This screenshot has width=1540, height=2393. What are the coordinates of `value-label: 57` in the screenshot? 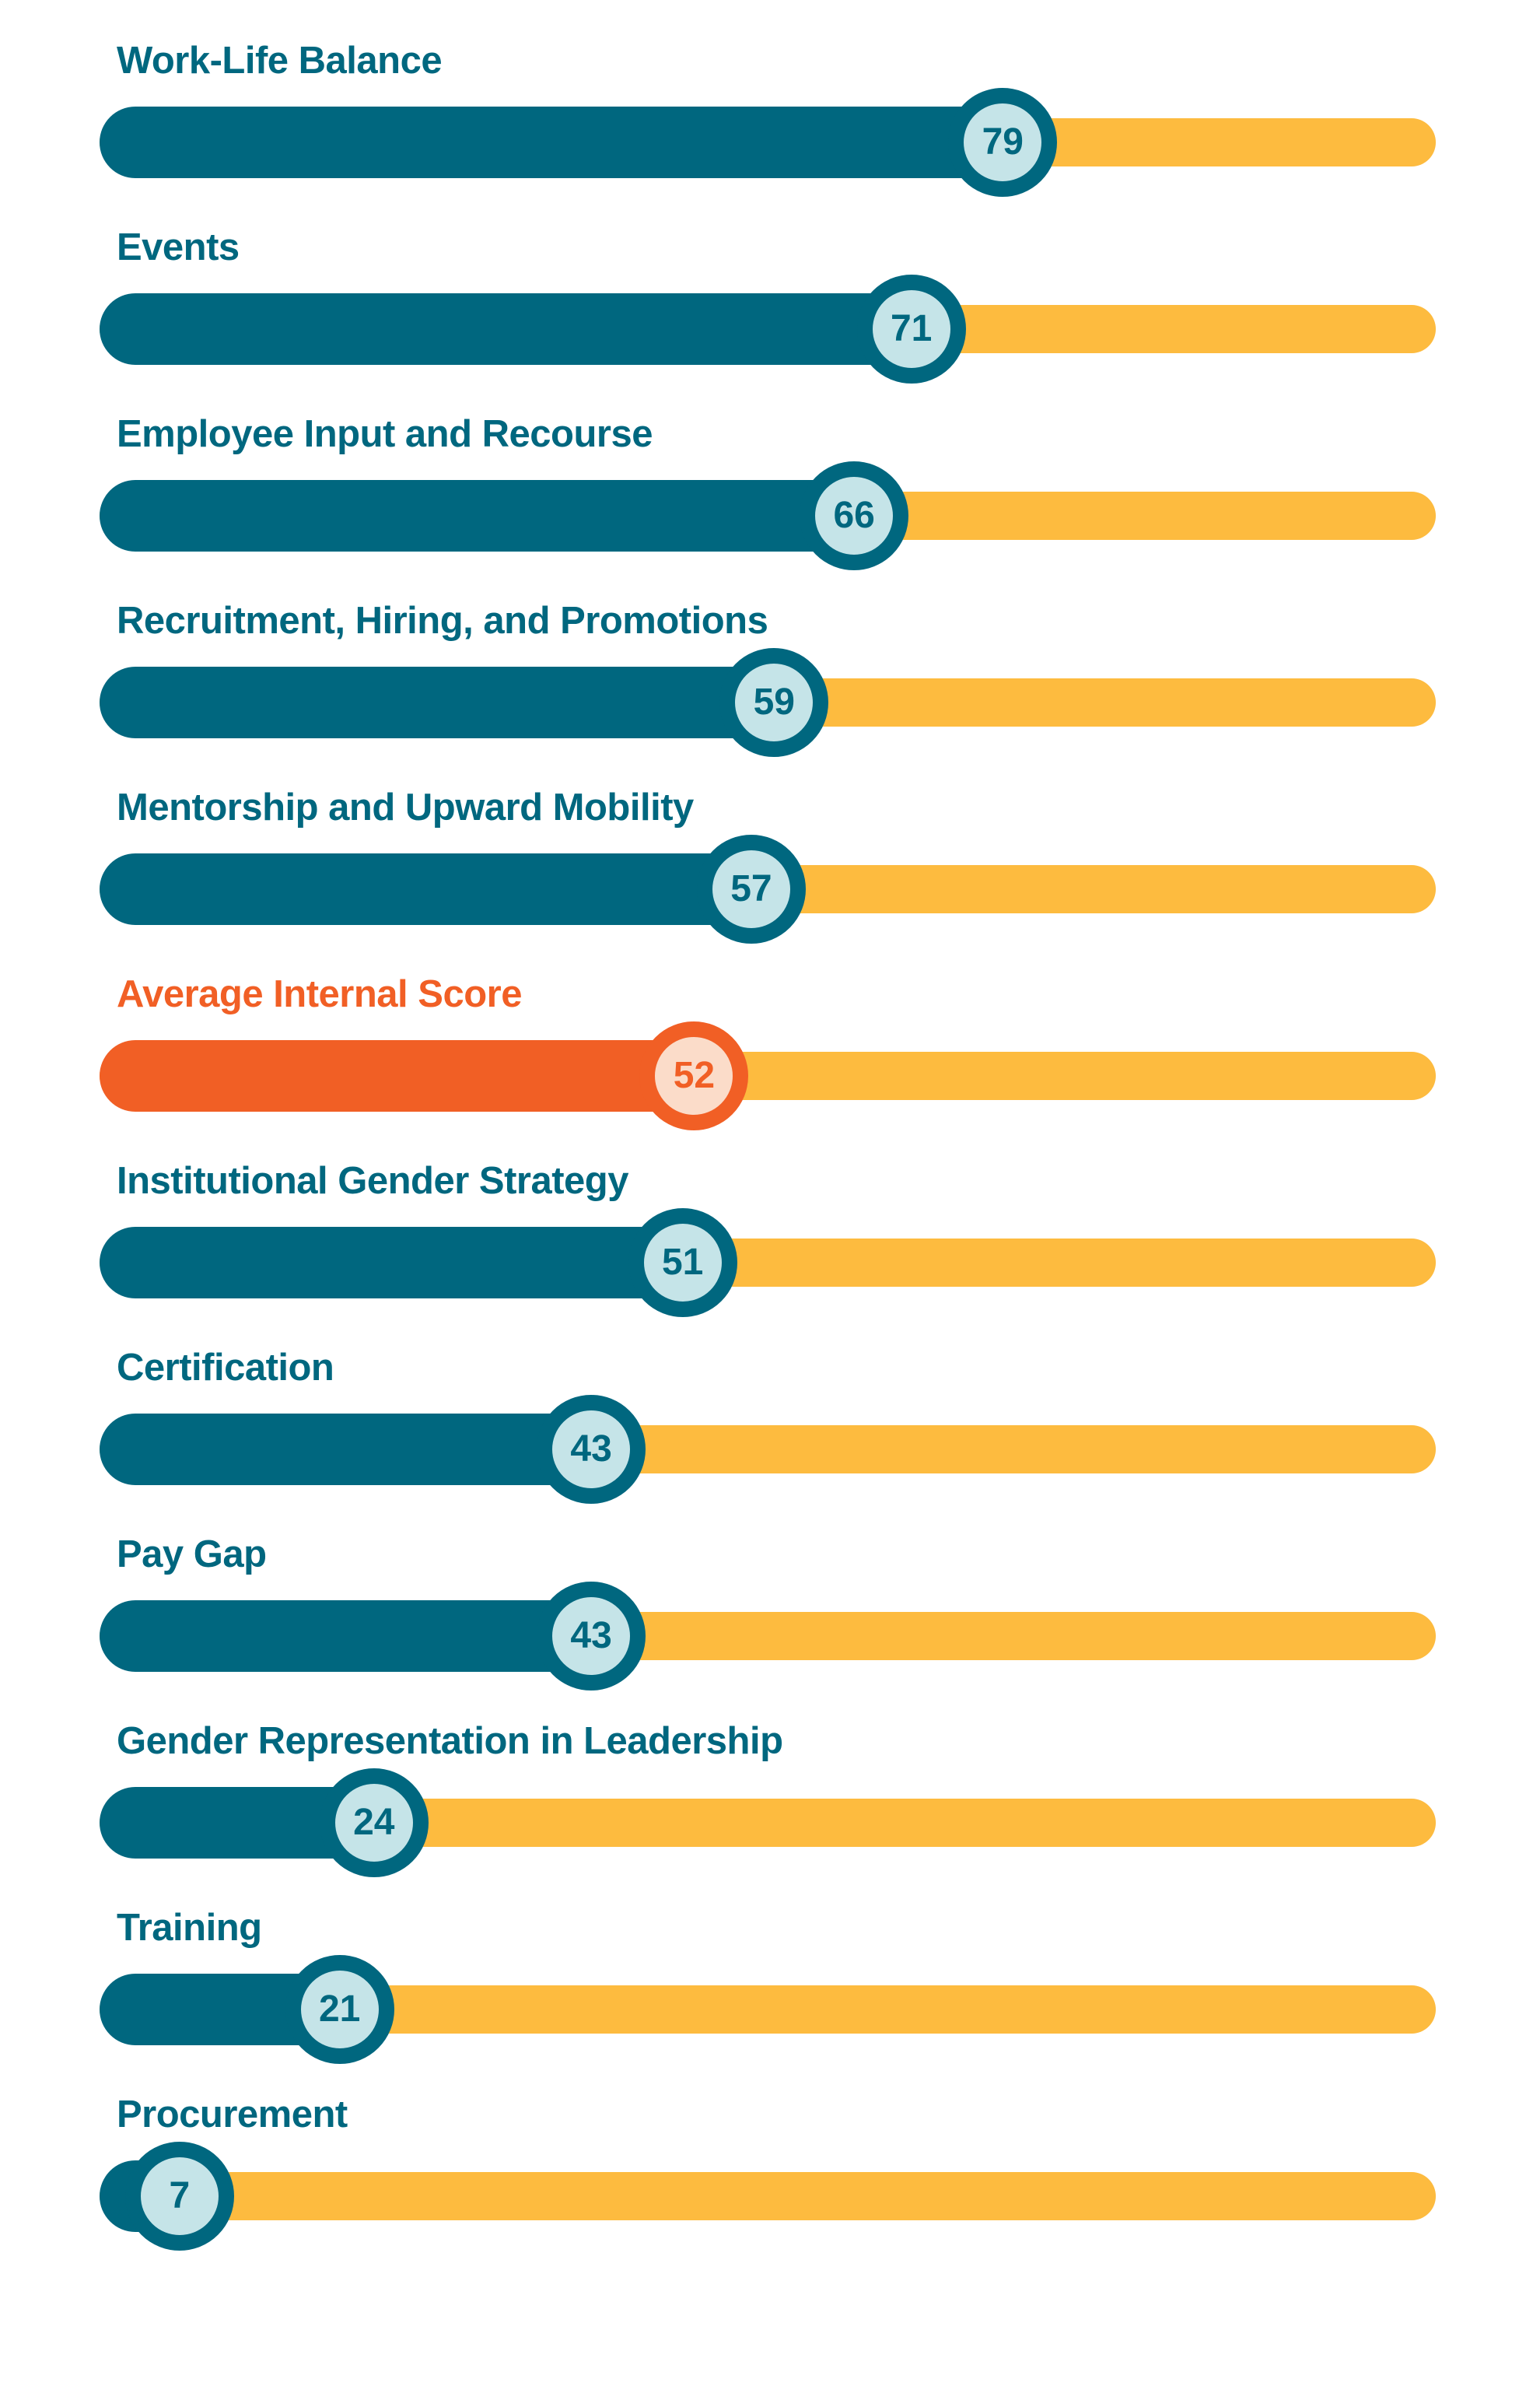 It's located at (751, 889).